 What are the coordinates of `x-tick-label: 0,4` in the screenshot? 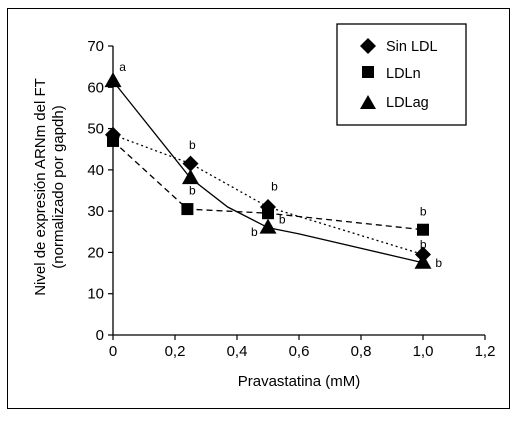 It's located at (237, 351).